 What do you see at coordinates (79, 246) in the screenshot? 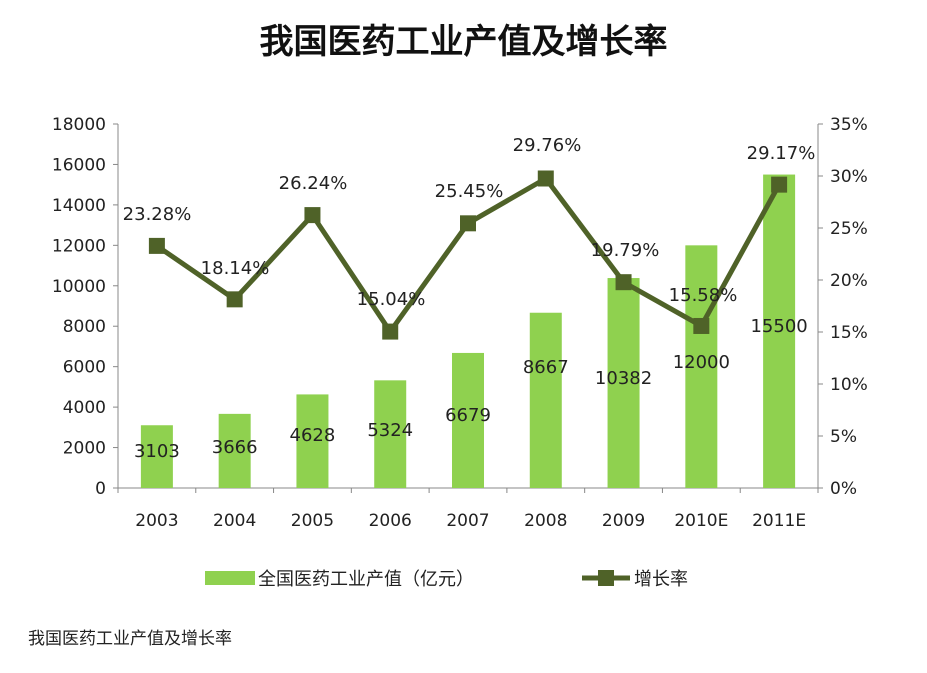
I see `left-tick-label: 12000` at bounding box center [79, 246].